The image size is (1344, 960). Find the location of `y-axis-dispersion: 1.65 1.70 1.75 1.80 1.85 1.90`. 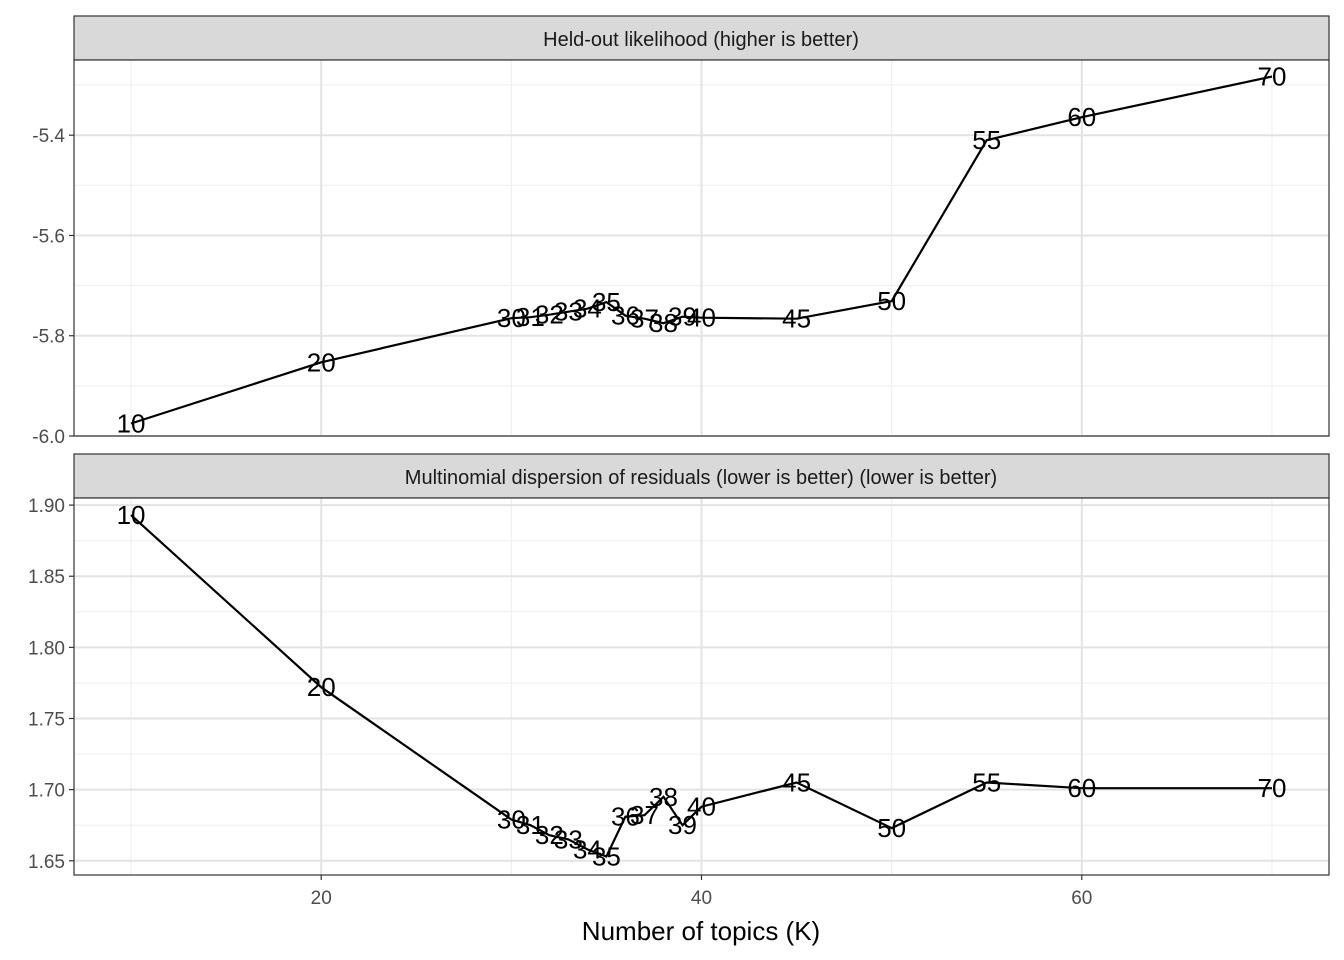

y-axis-dispersion: 1.65 1.70 1.75 1.80 1.85 1.90 is located at coordinates (51, 684).